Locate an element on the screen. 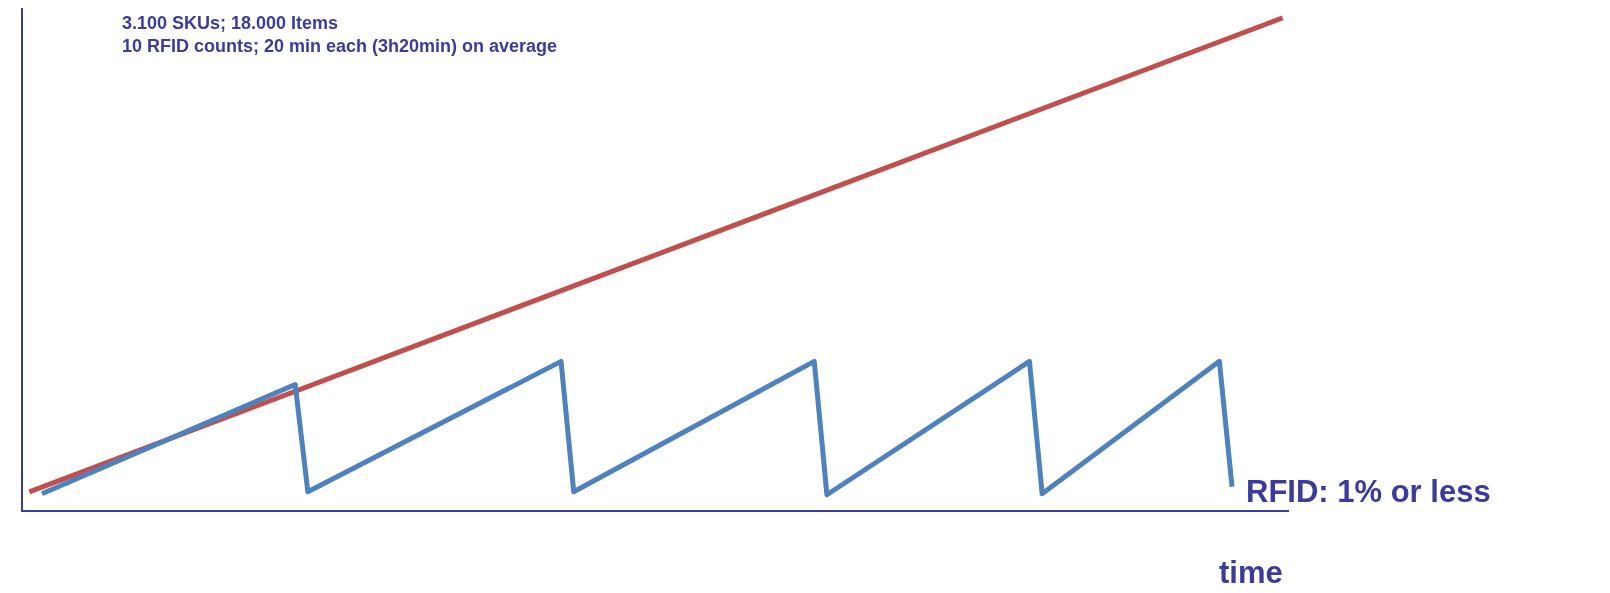  x-axis-title: time is located at coordinates (1251, 572).